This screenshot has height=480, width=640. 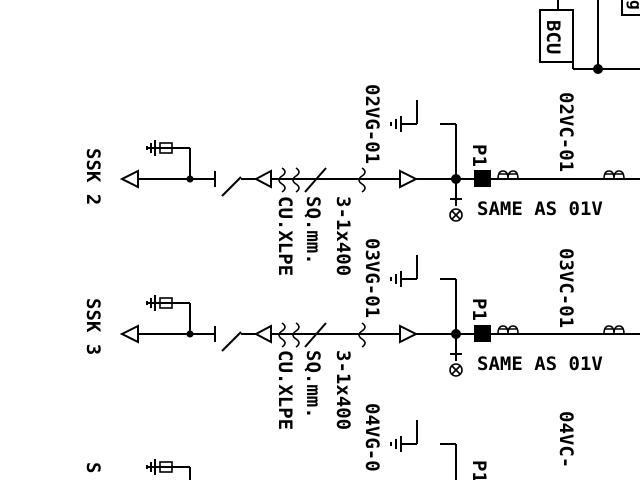 What do you see at coordinates (93, 467) in the screenshot?
I see `ssk-label: S` at bounding box center [93, 467].